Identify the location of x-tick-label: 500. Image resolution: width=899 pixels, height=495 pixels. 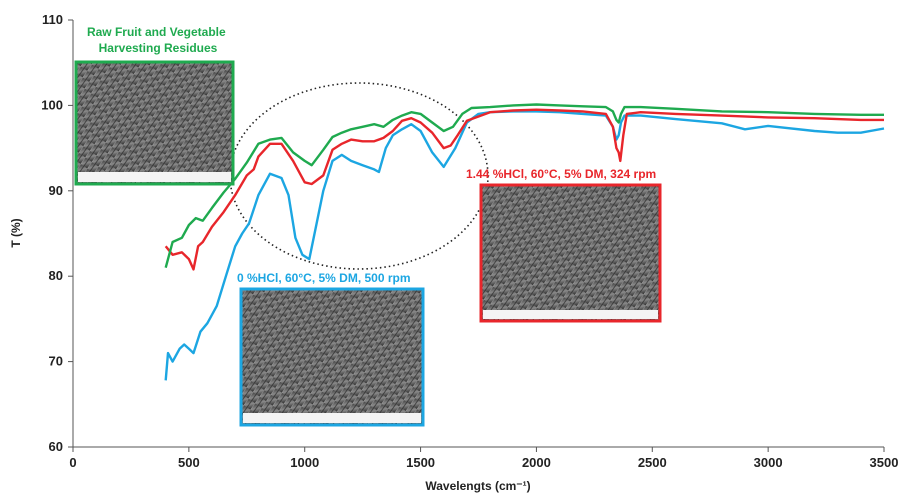
(189, 462).